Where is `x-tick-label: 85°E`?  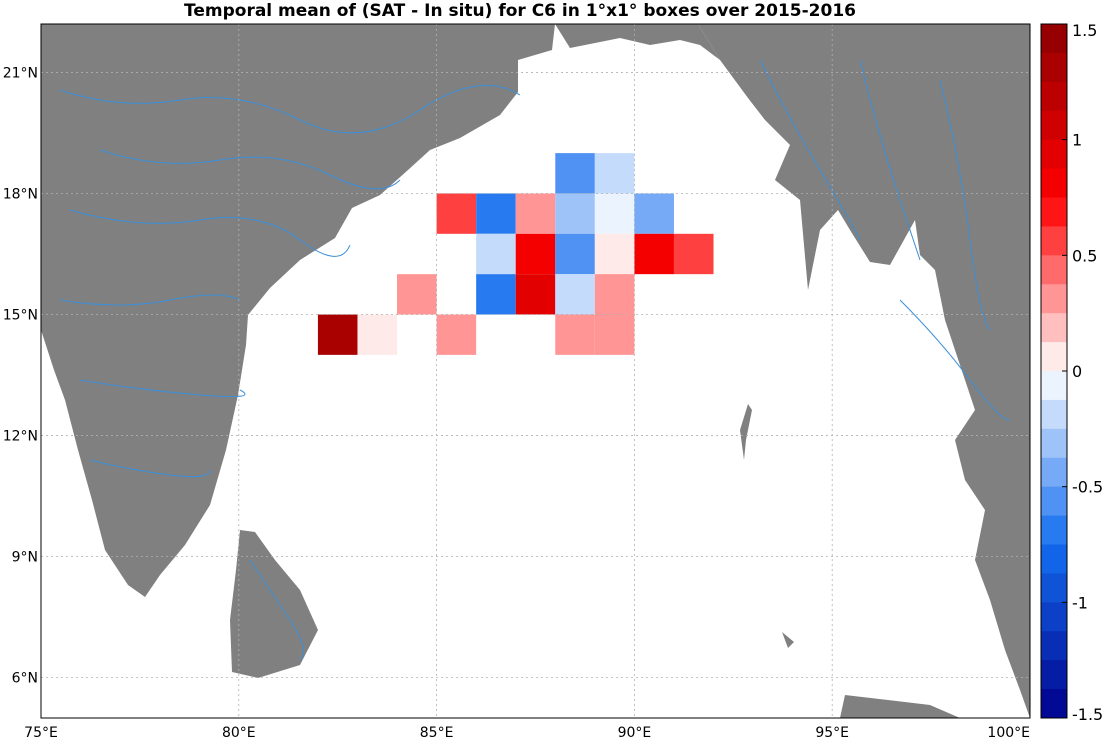
x-tick-label: 85°E is located at coordinates (437, 732).